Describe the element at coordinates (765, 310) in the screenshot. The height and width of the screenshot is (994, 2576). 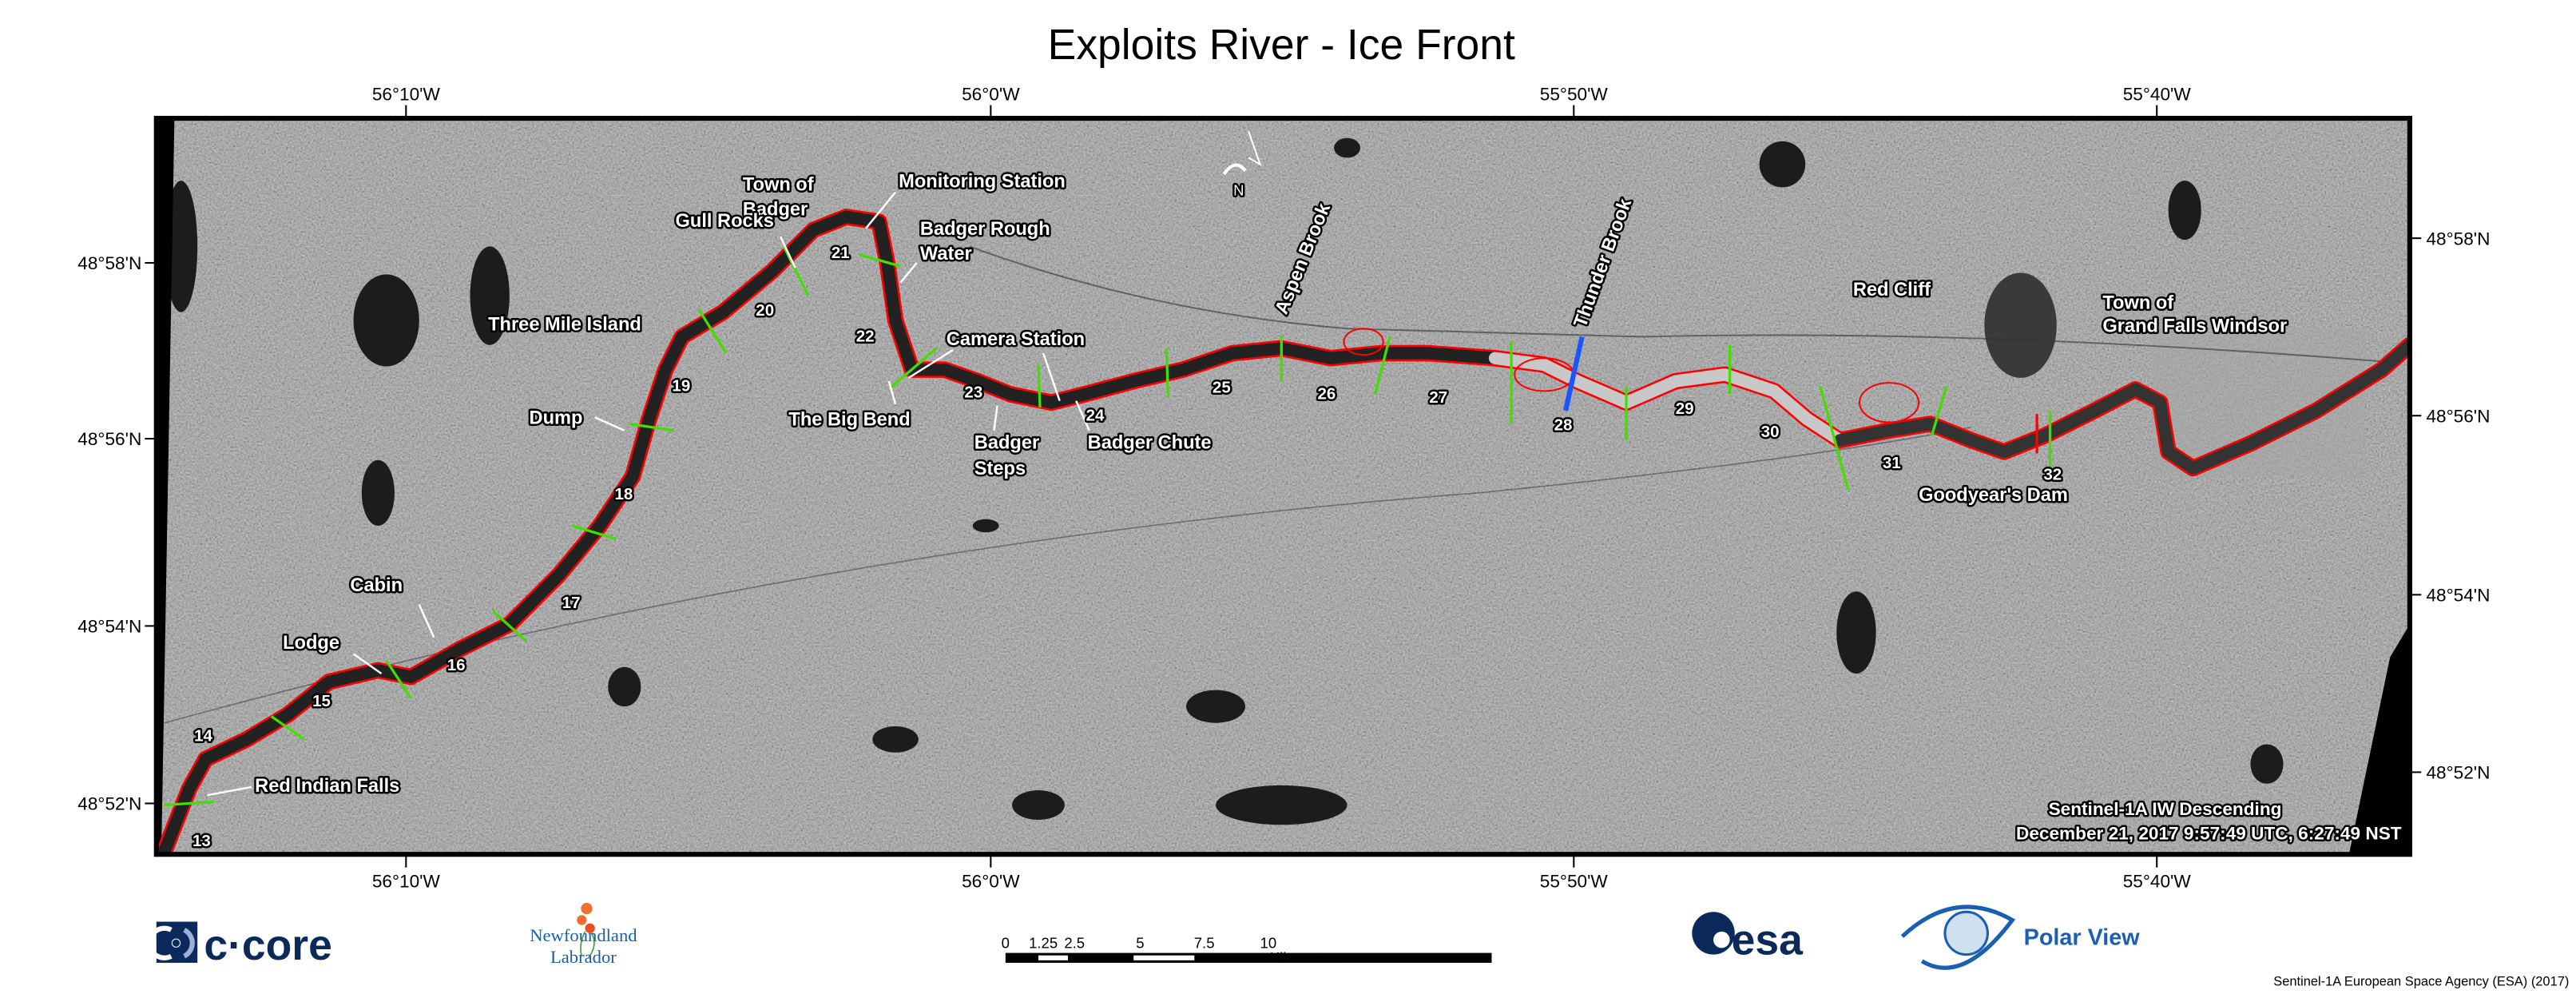
I see `segment-number: 20` at that location.